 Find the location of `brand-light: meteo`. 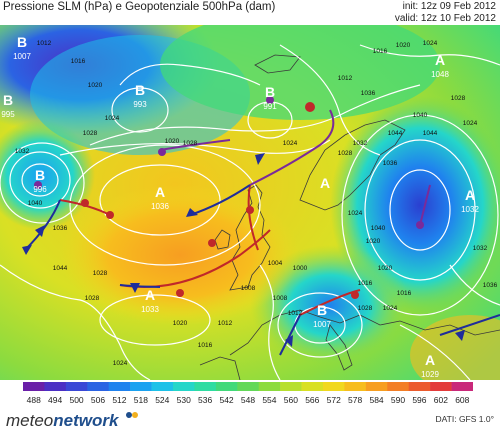

brand-light: meteo is located at coordinates (30, 420).